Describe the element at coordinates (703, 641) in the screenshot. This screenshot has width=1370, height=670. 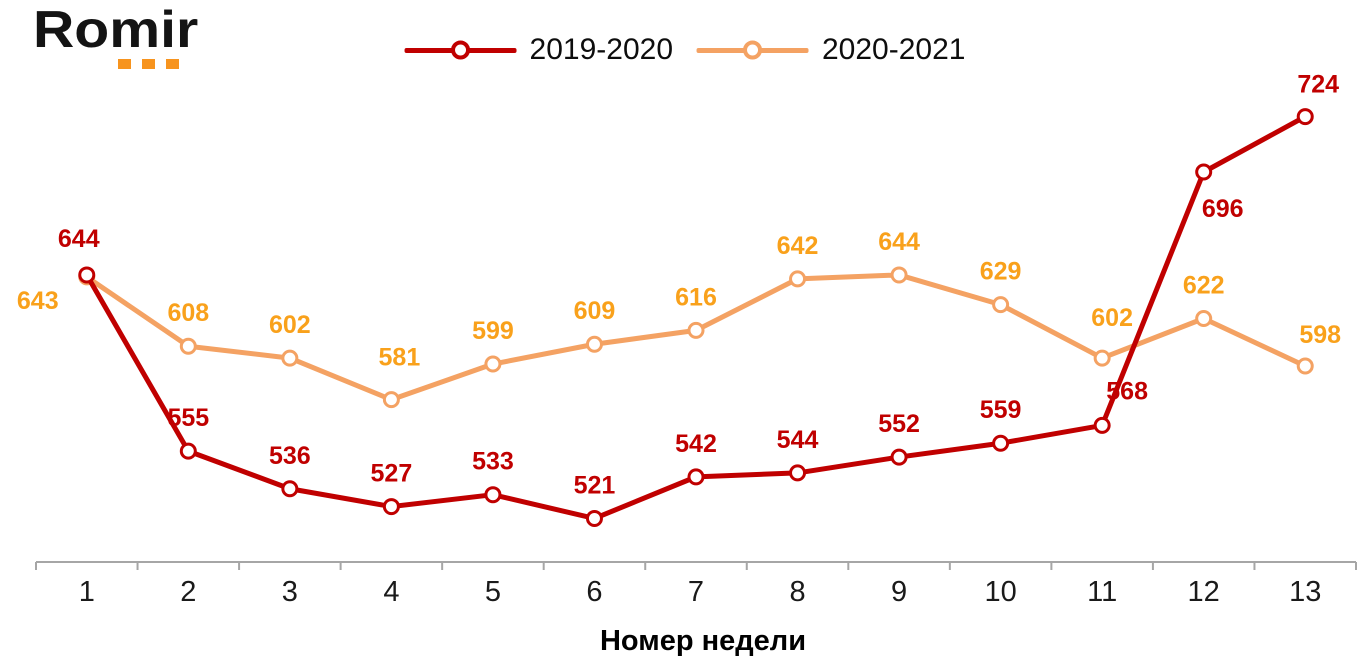
I see `x-axis-title: Номер недели` at that location.